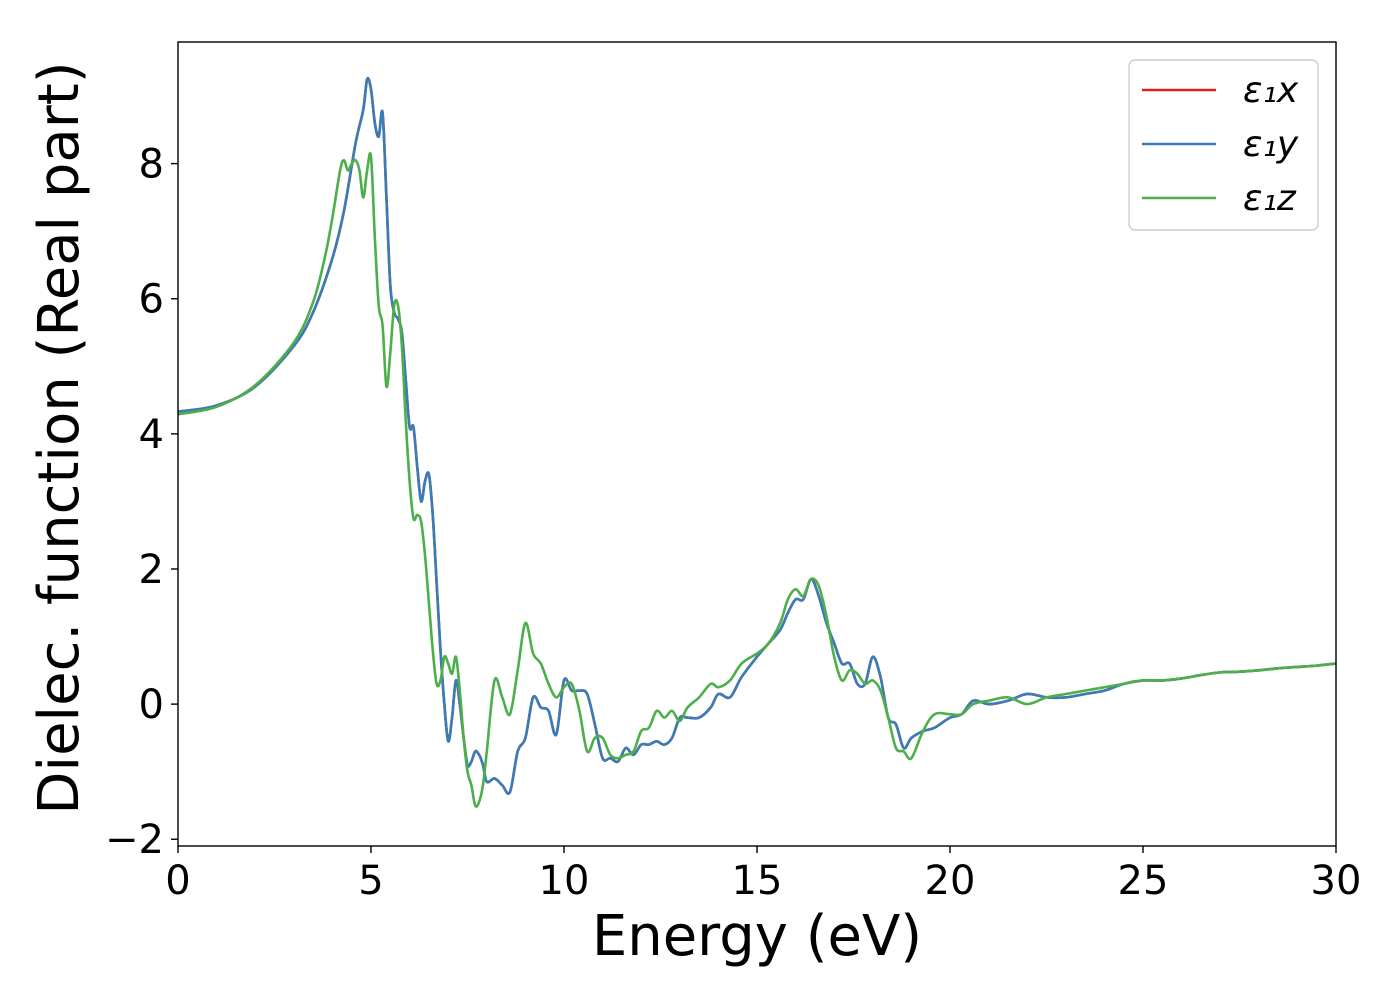 Image resolution: width=1400 pixels, height=1000 pixels. I want to click on x-tick-label: 30, so click(1336, 881).